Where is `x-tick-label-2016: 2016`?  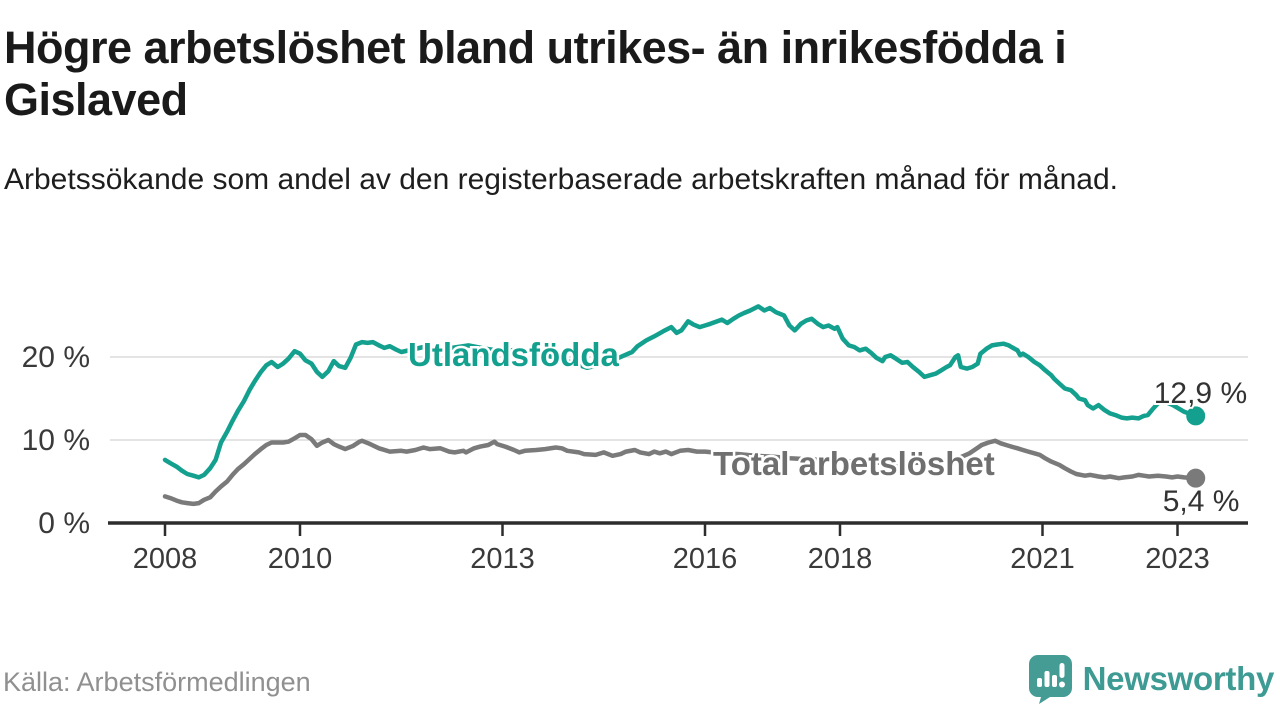
x-tick-label-2016: 2016 is located at coordinates (705, 559).